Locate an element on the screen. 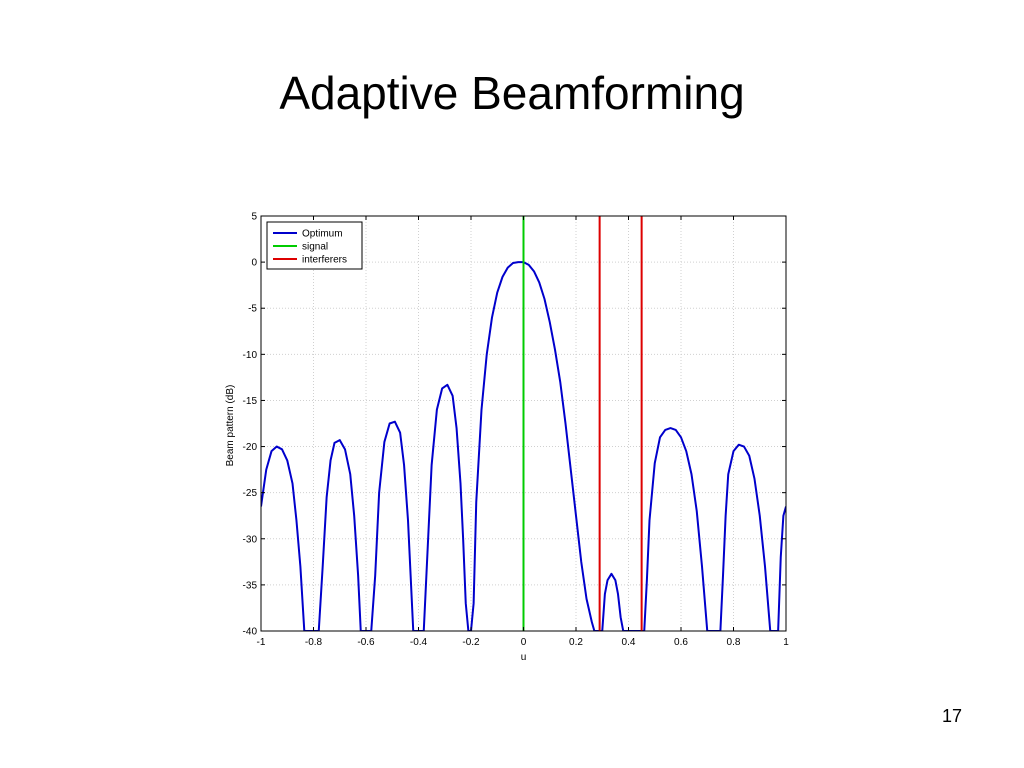  y-tick-label: -15 is located at coordinates (250, 401).